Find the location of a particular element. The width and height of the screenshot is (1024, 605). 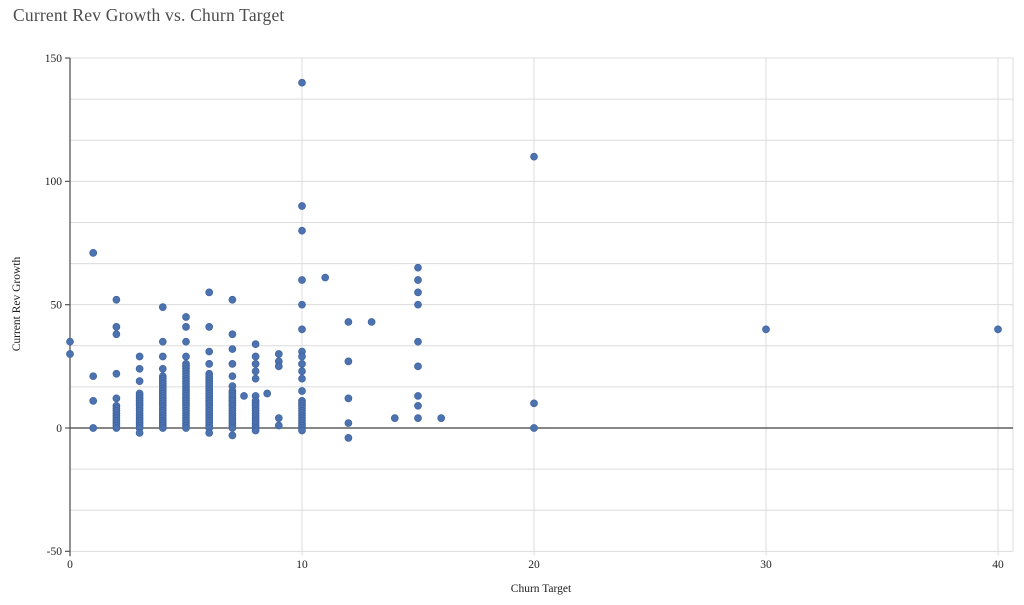

y-tick-label: 100 is located at coordinates (54, 182).